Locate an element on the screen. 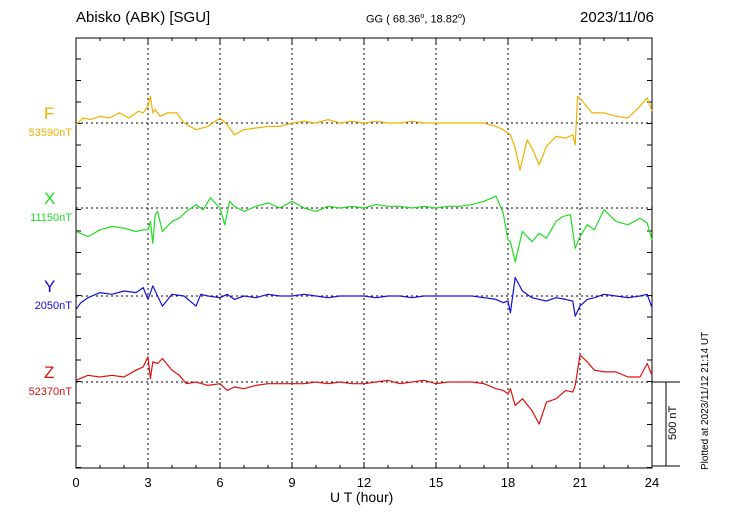 The width and height of the screenshot is (730, 520). x-tick-label: 9 is located at coordinates (291, 482).